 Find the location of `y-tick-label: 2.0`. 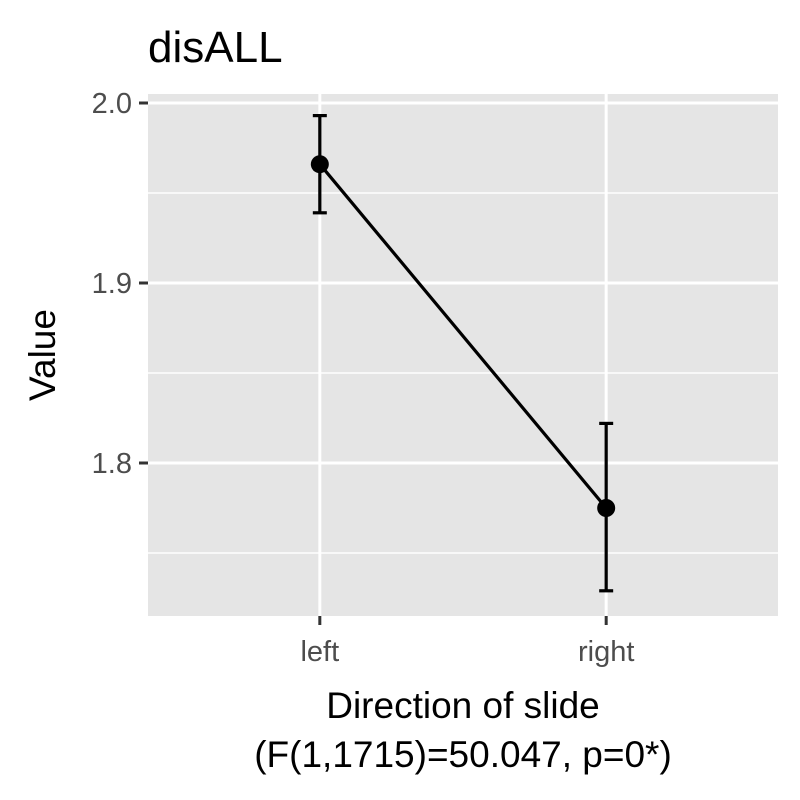

y-tick-label: 2.0 is located at coordinates (112, 104).